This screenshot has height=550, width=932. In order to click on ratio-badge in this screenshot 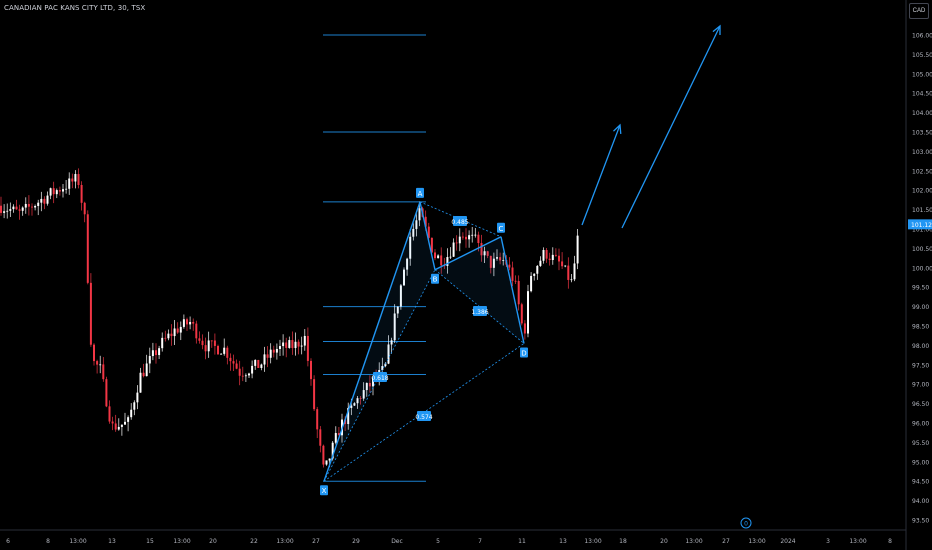, I will do `click(480, 311)`.